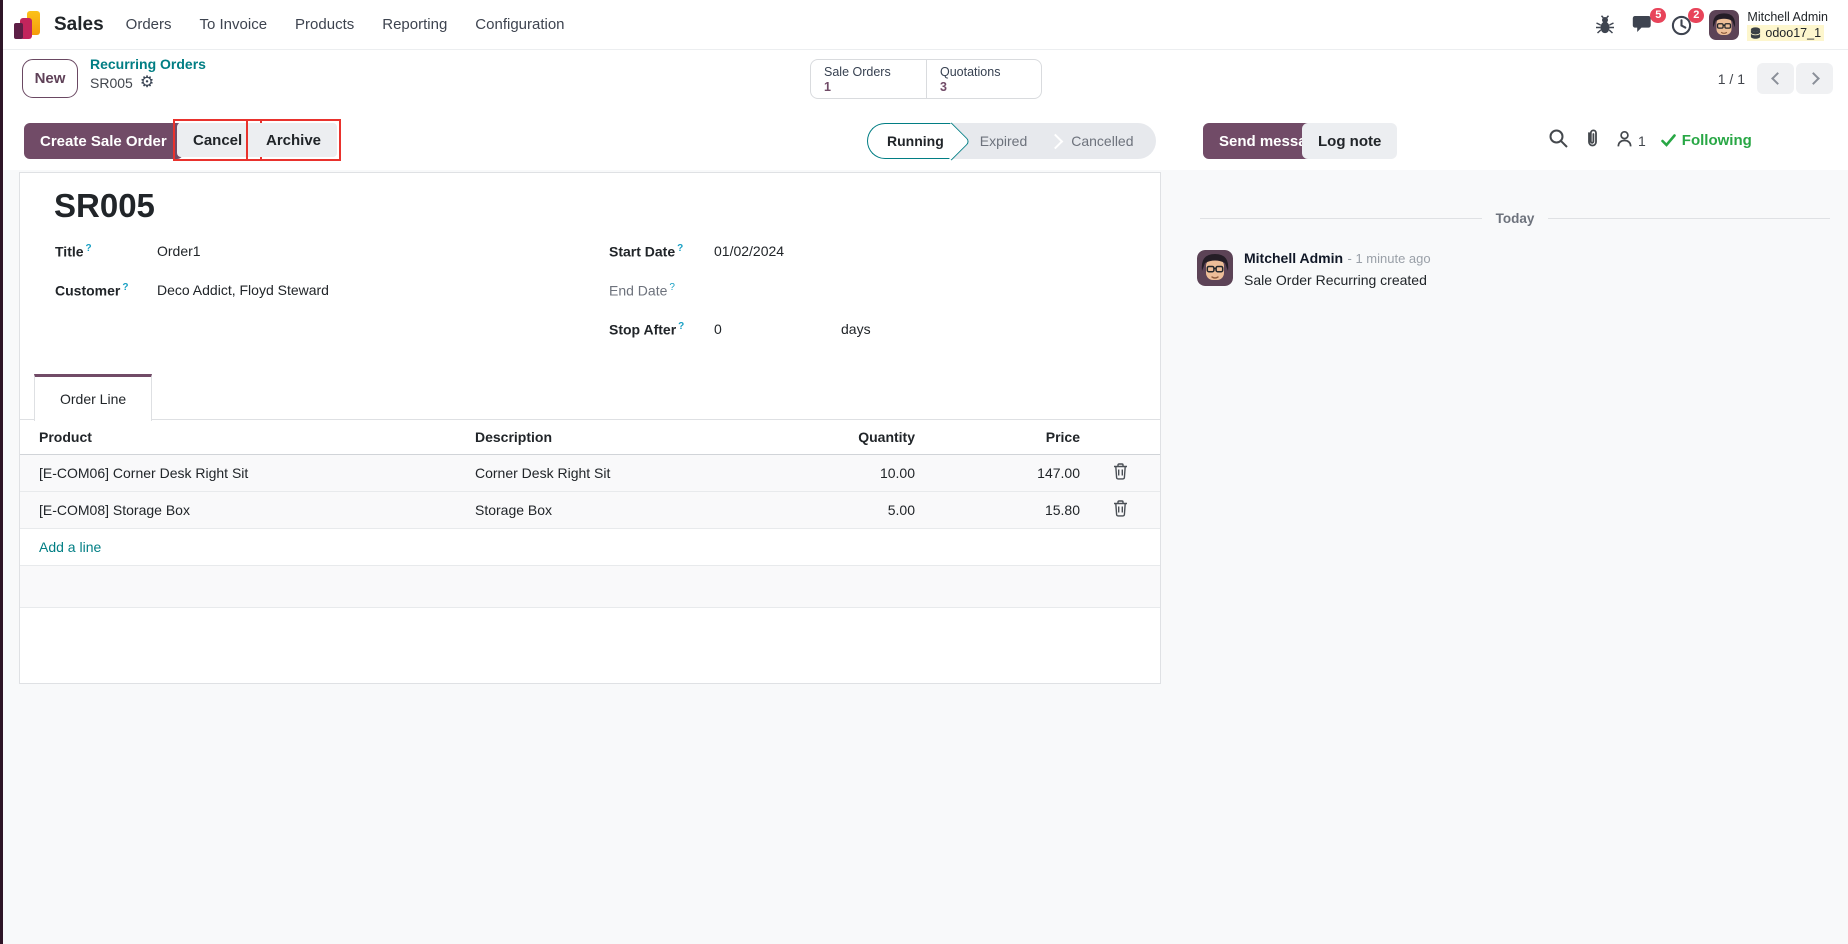 The image size is (1848, 944). What do you see at coordinates (92, 290) in the screenshot?
I see `customer-label: Customer?` at bounding box center [92, 290].